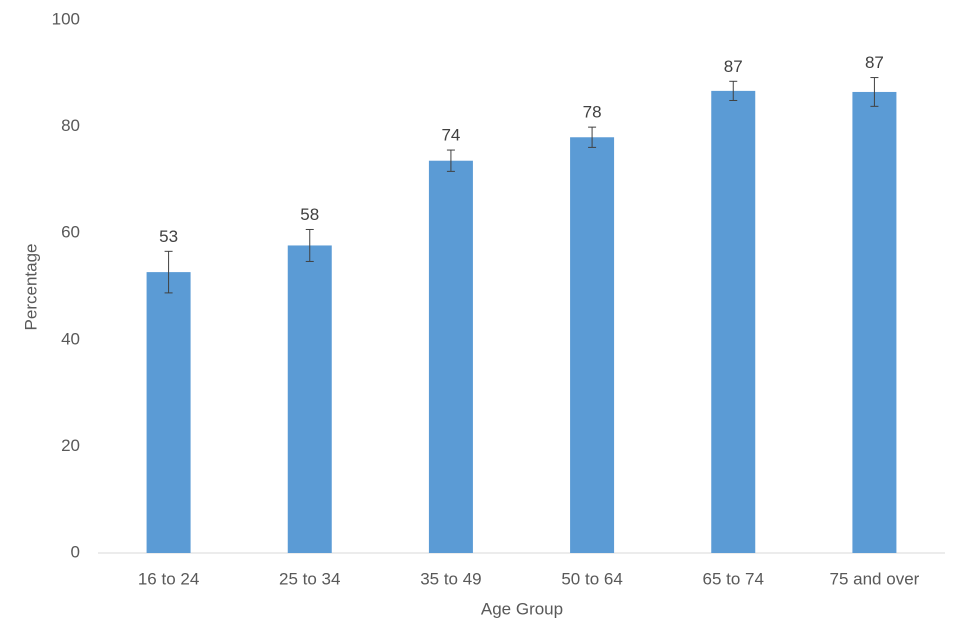 This screenshot has height=640, width=960. I want to click on y-tick-label: 80, so click(70, 125).